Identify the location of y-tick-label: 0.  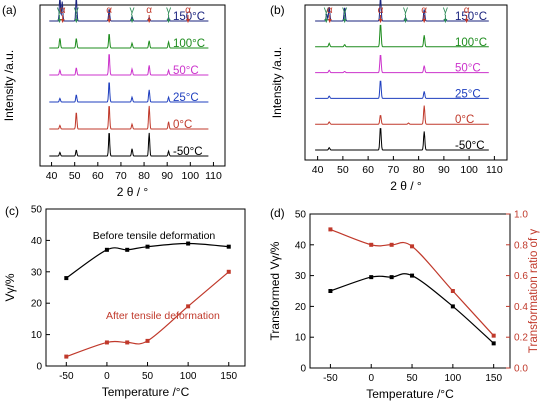
(39, 367).